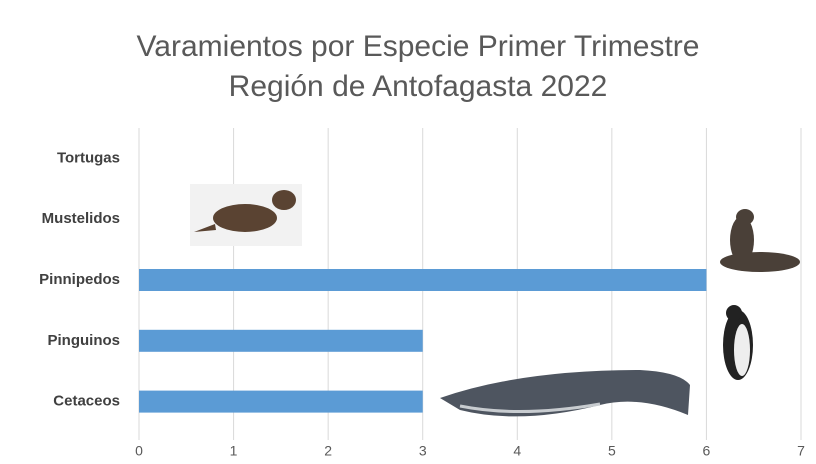 This screenshot has width=816, height=464. I want to click on x-tick-label: 6, so click(707, 451).